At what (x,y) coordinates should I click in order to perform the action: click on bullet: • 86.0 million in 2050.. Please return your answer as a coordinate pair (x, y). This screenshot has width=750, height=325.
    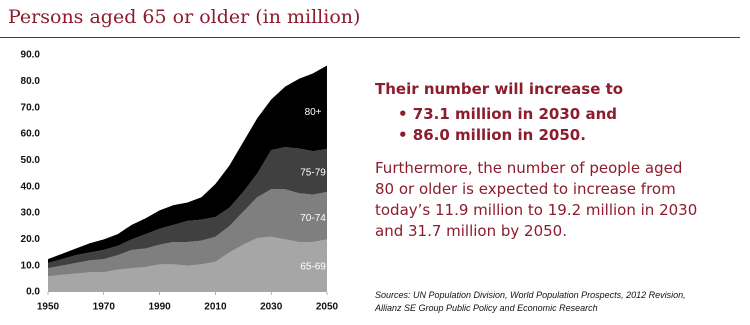
    Looking at the image, I should click on (492, 135).